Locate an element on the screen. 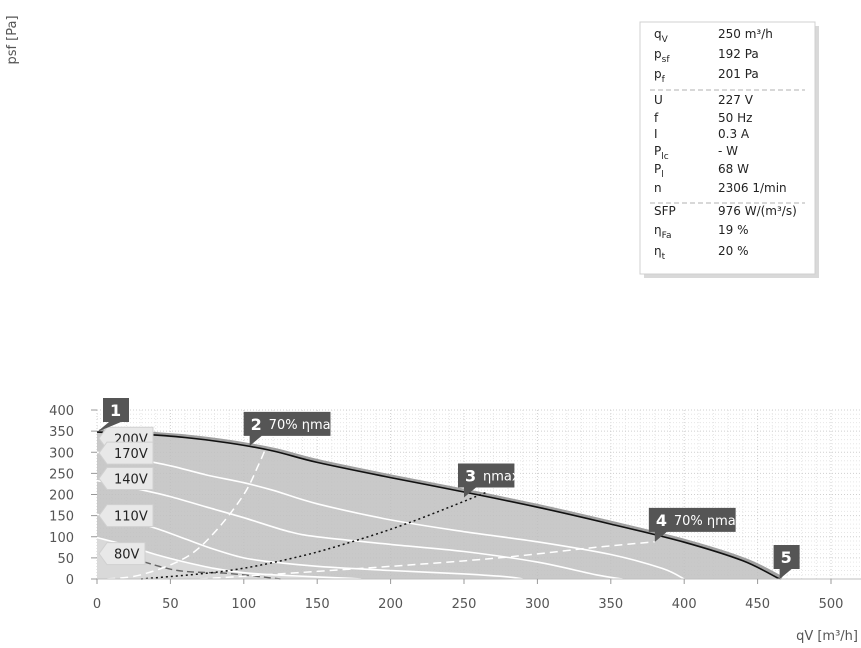 The width and height of the screenshot is (861, 648). fan-curve-170v is located at coordinates (390, 515).